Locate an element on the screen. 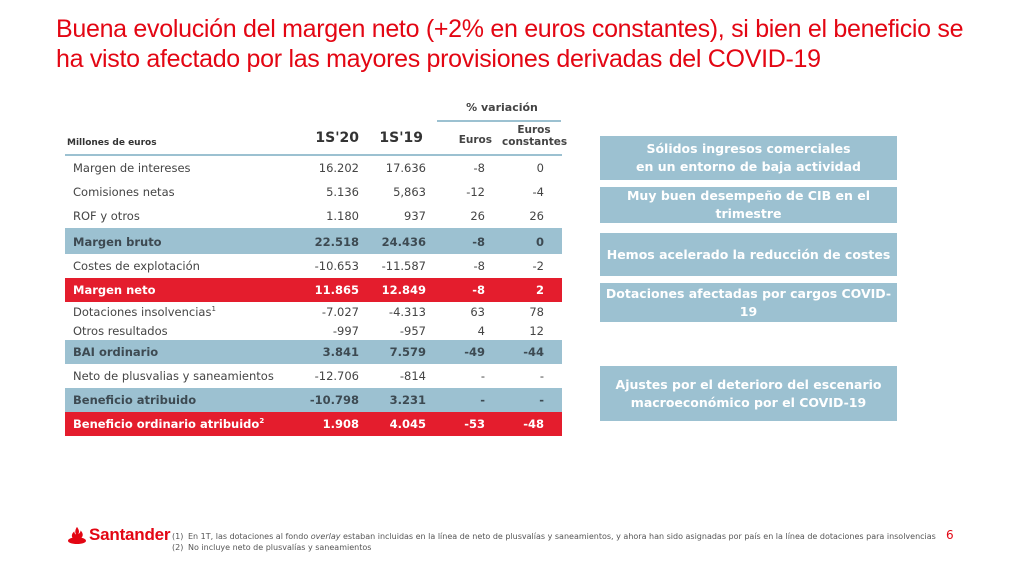  value-1s19-text: -957 is located at coordinates (412, 330).